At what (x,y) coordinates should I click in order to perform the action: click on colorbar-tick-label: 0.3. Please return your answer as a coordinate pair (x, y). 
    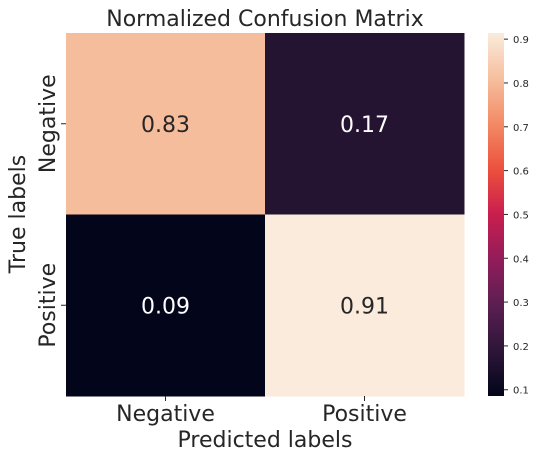
    Looking at the image, I should click on (521, 303).